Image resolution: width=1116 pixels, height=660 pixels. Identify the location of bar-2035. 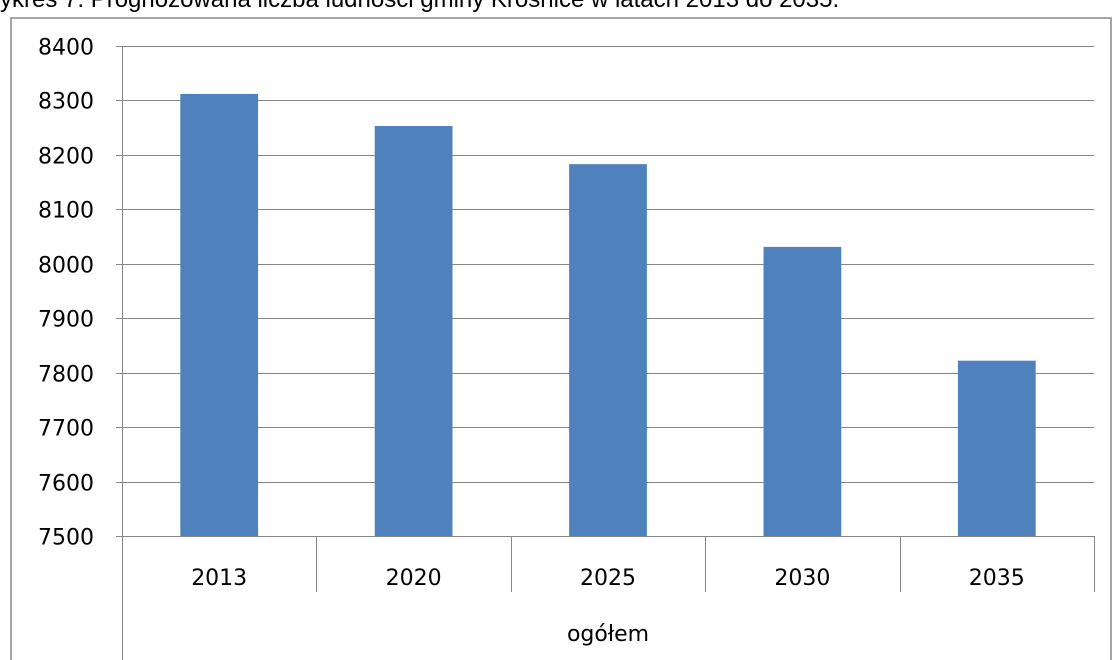
(996, 448).